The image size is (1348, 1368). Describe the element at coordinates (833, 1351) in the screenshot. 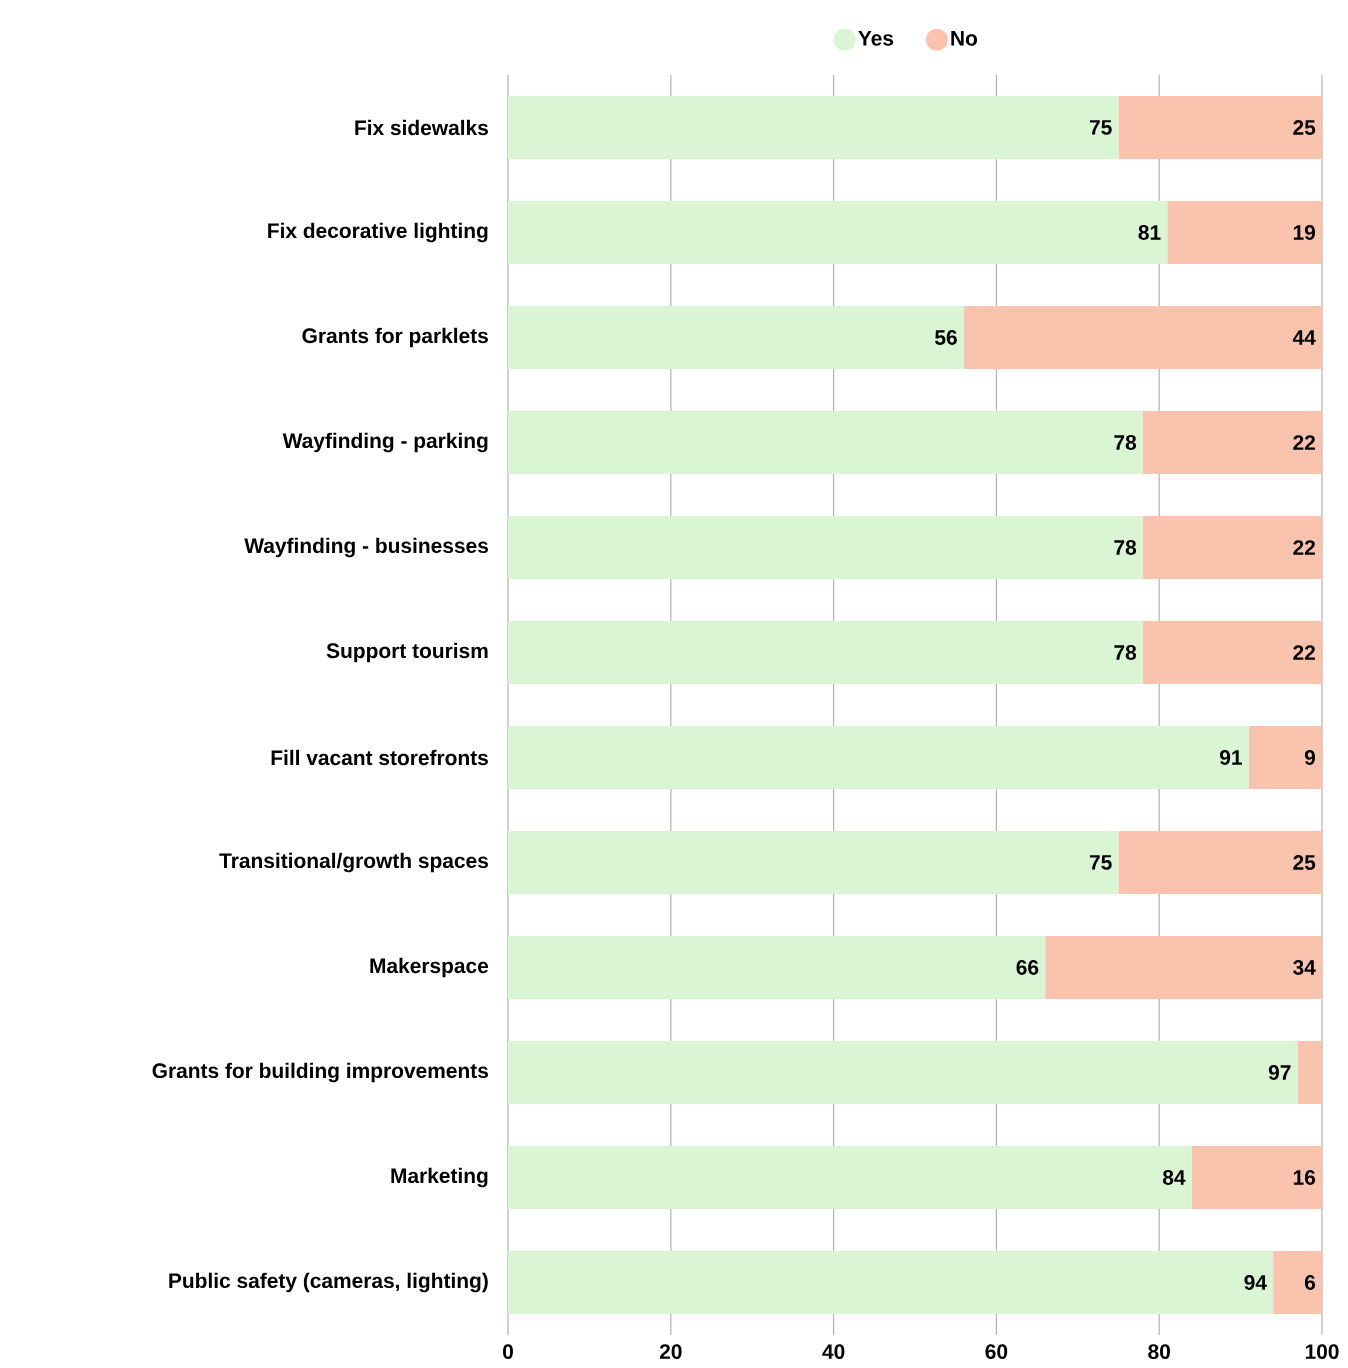

I see `x-tick-label: 40` at that location.